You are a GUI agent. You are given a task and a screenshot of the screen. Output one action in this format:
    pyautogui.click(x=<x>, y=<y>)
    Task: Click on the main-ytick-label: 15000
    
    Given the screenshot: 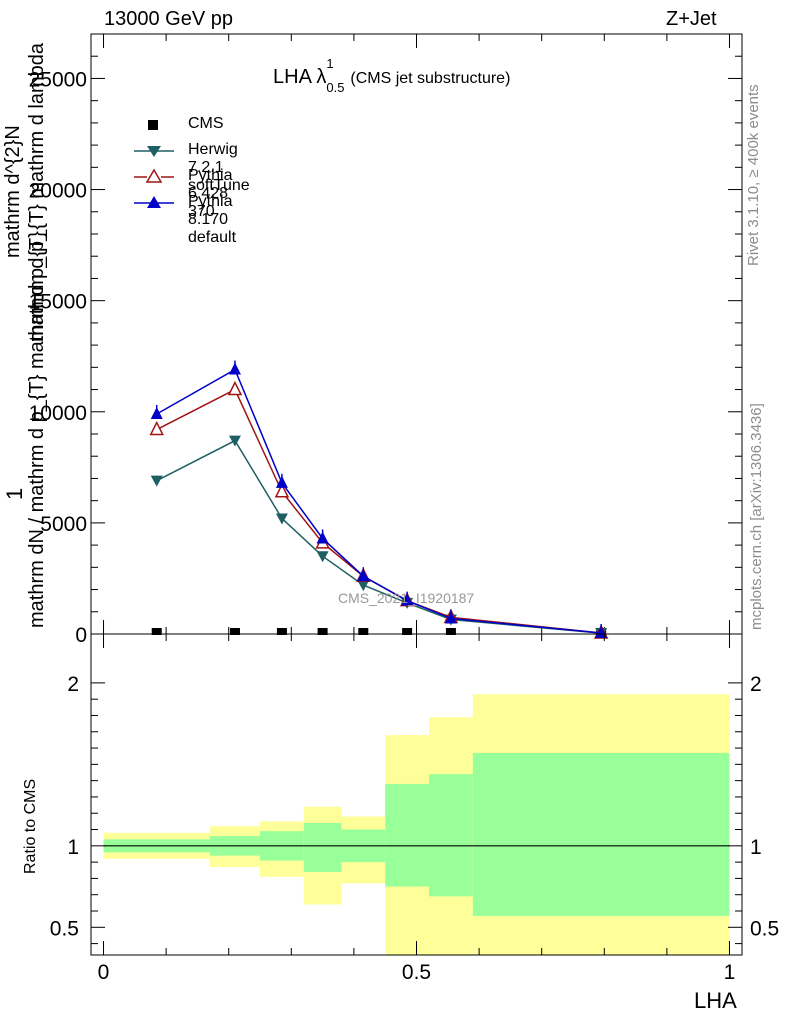 What is the action you would take?
    pyautogui.click(x=58, y=302)
    